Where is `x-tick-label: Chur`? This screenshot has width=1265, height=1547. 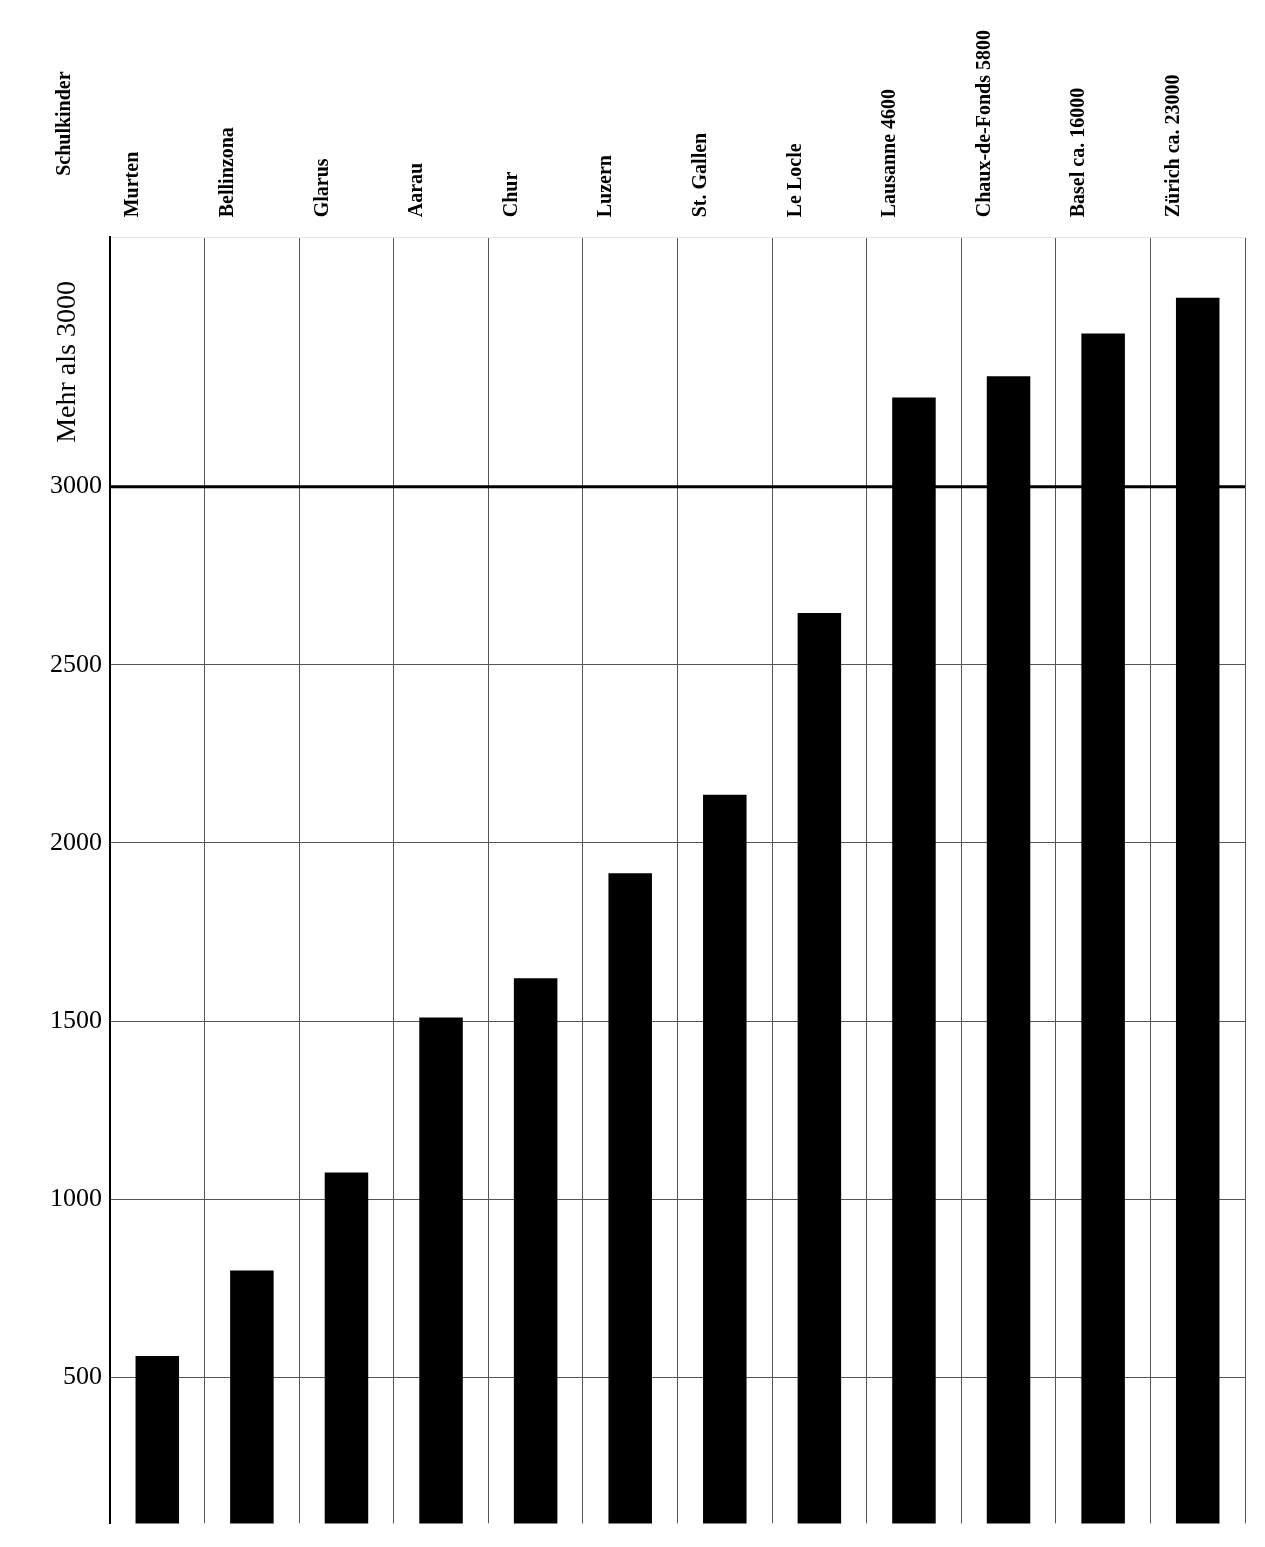
x-tick-label: Chur is located at coordinates (509, 194).